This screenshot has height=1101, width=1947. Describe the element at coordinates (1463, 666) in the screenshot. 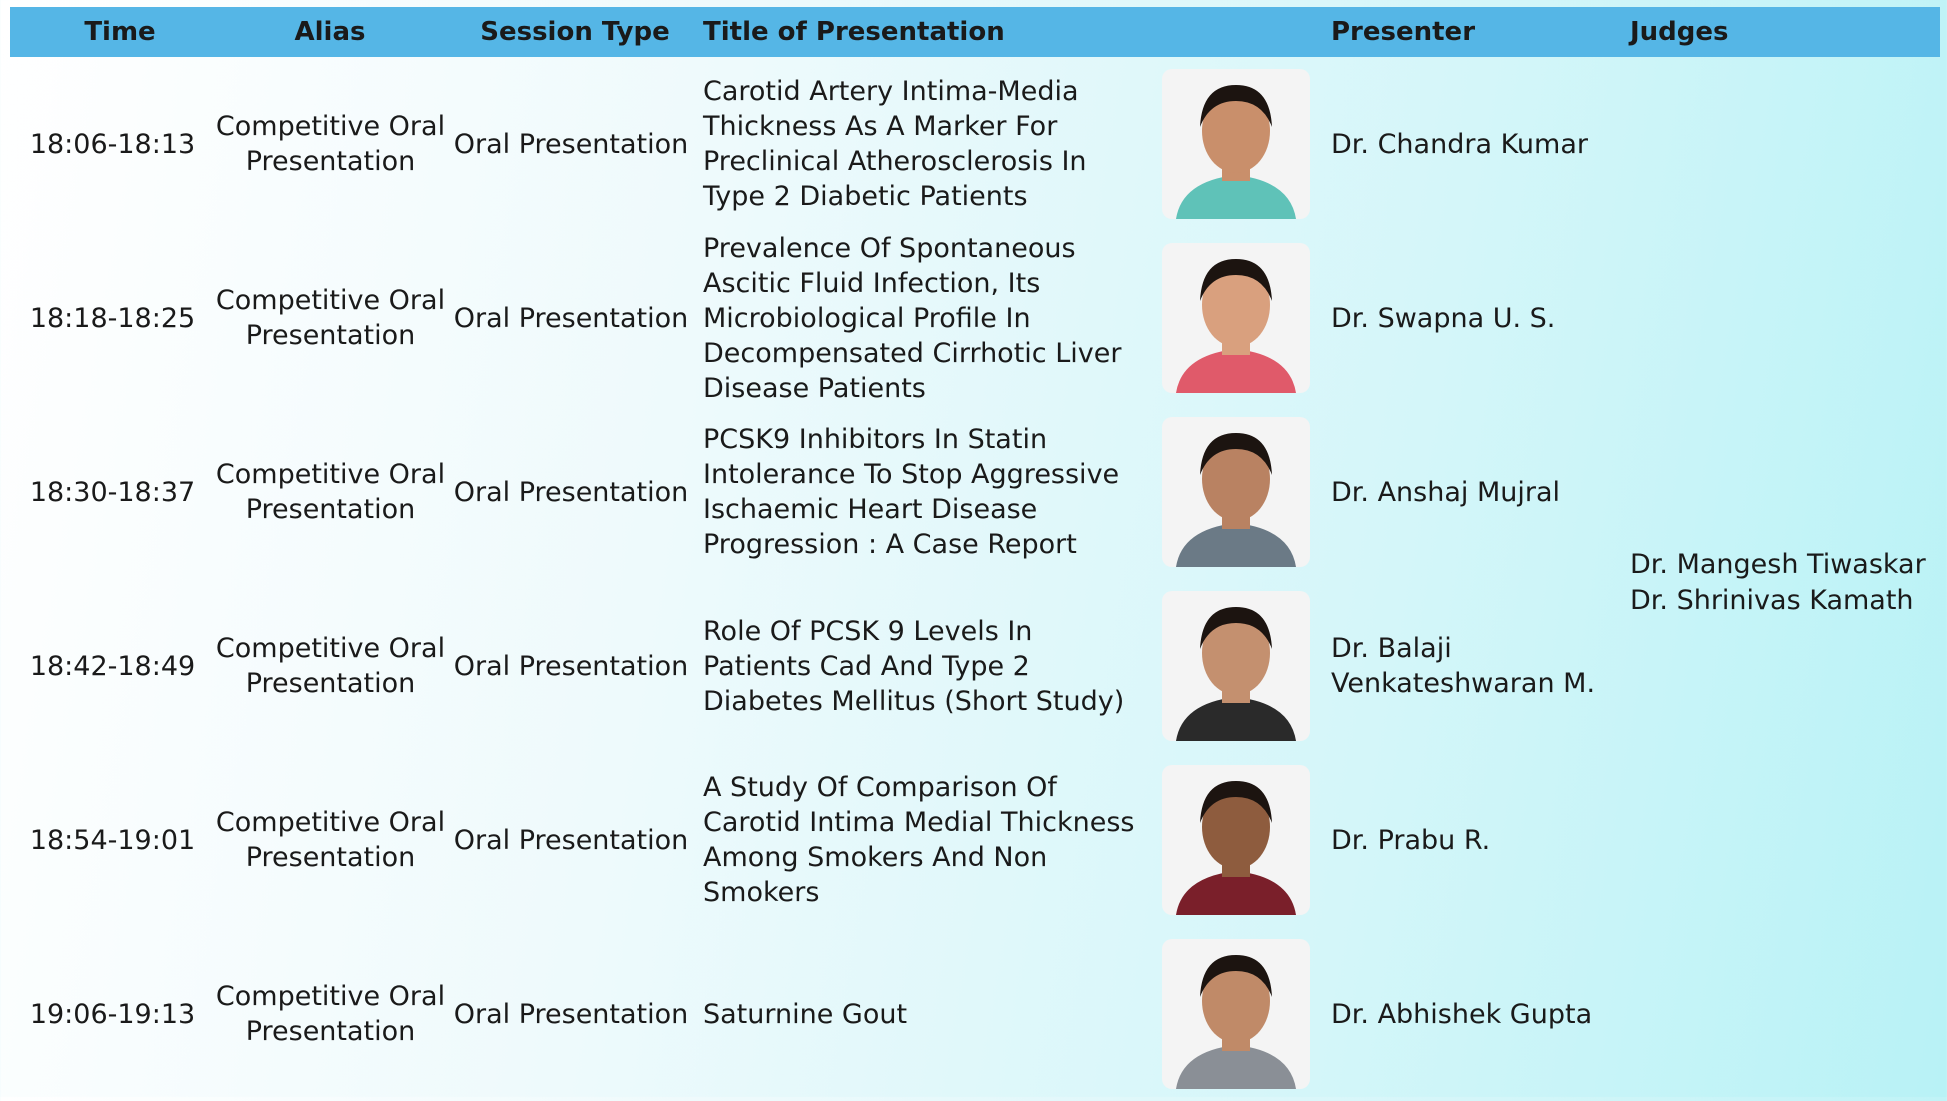

I see `presenter-cell: Dr. Balaji Venkateshwaran M.` at that location.